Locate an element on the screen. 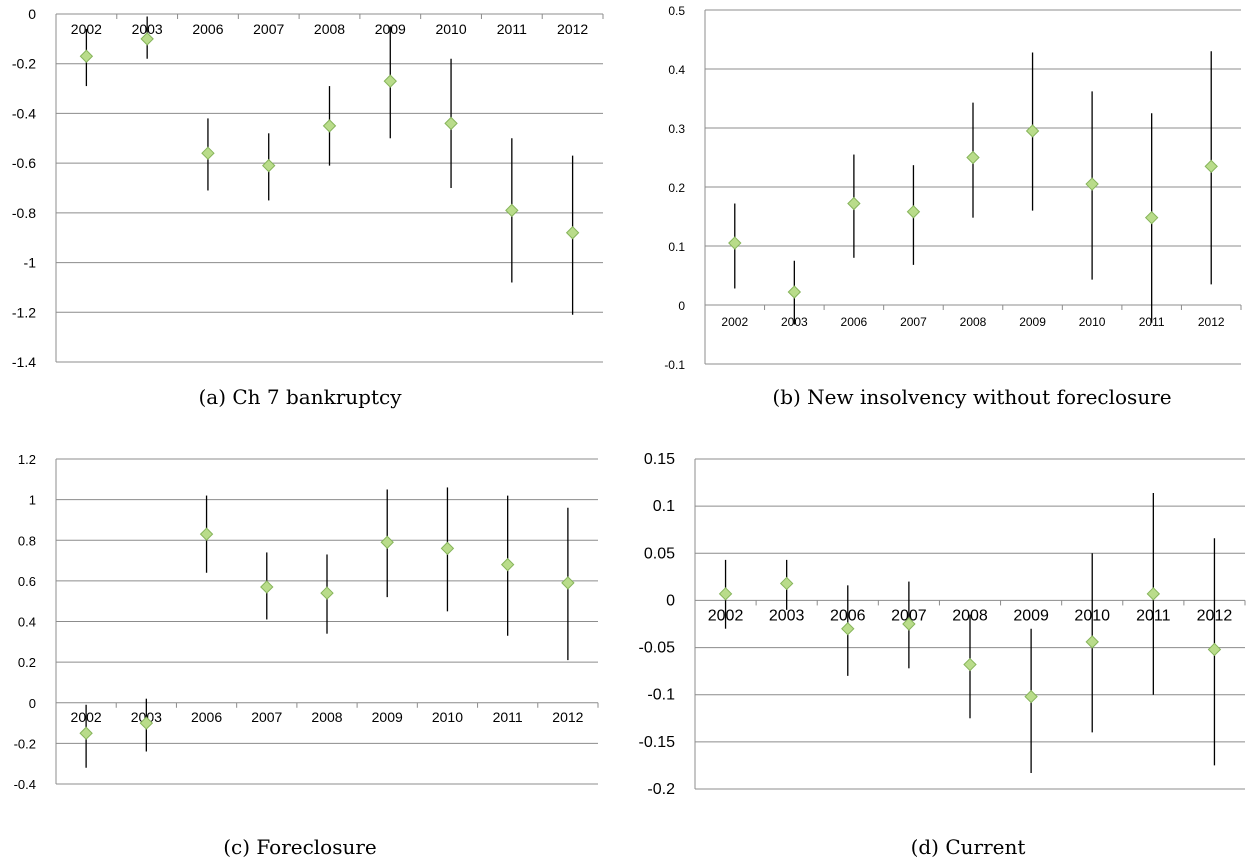  x-category-label: 2002 is located at coordinates (734, 322).